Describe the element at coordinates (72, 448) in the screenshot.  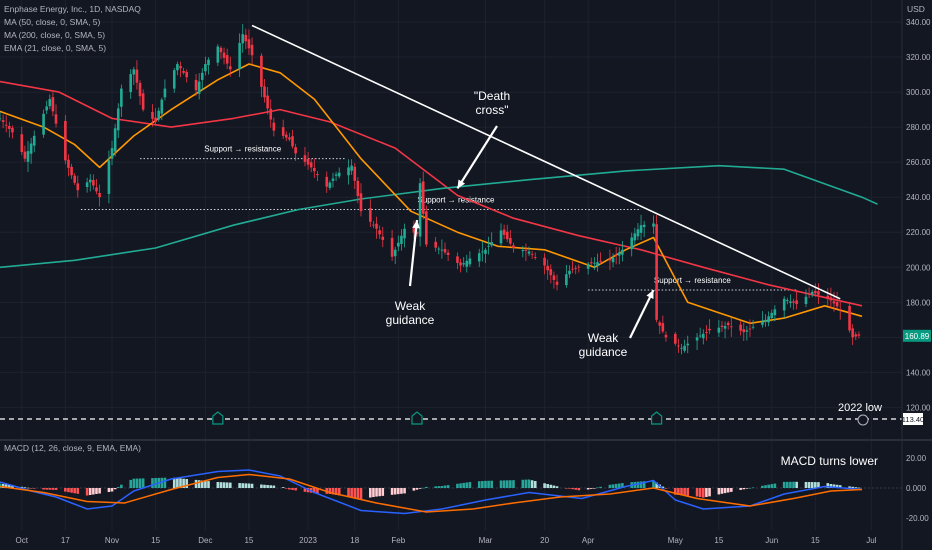
I see `macd-legend: MACD (12, 26, close, 9, EMA, EMA)` at that location.